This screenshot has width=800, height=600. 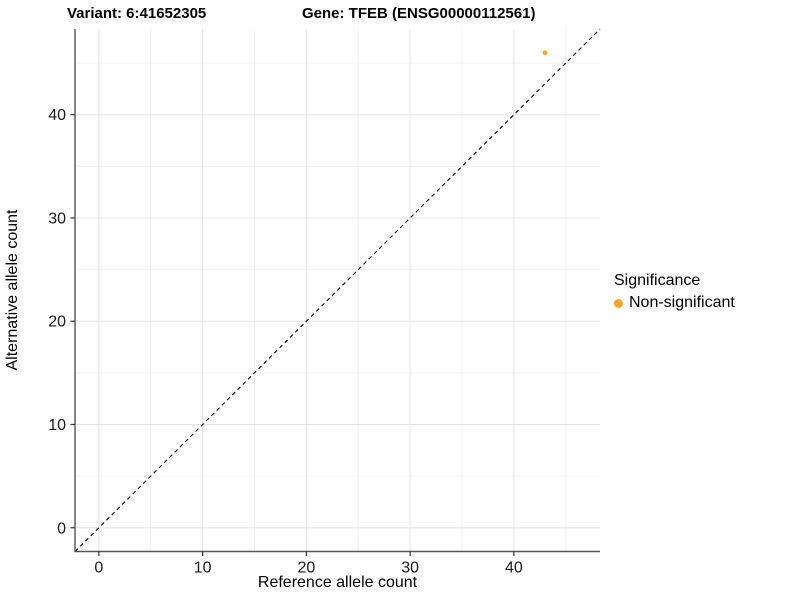 I want to click on data-point, so click(x=545, y=53).